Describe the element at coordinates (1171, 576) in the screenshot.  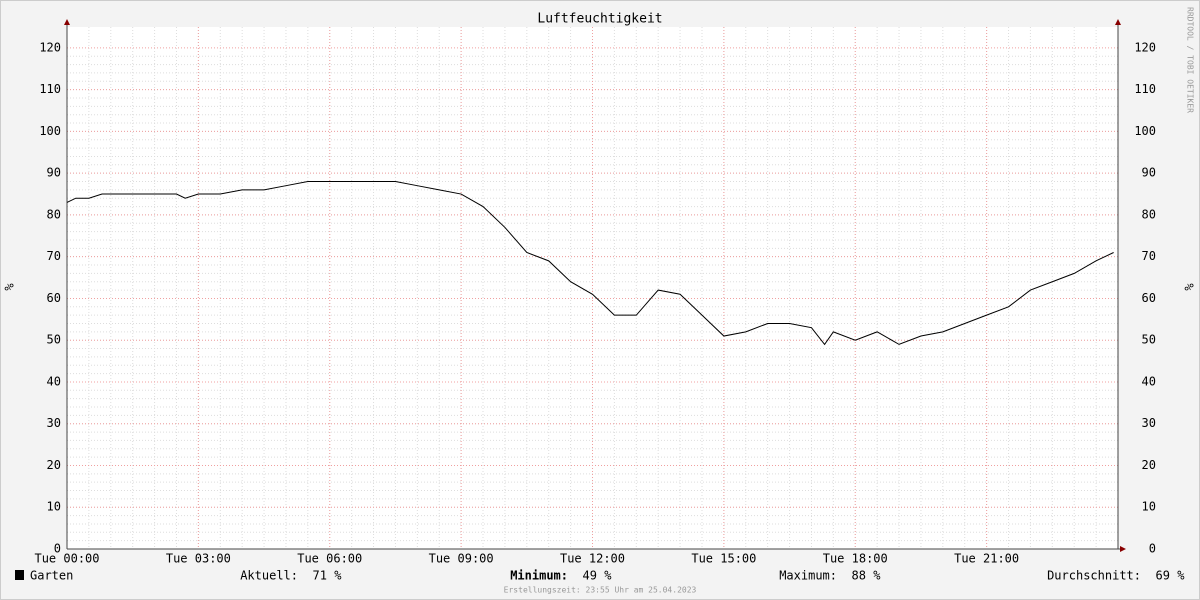
I see `stat-value: 69 %` at that location.